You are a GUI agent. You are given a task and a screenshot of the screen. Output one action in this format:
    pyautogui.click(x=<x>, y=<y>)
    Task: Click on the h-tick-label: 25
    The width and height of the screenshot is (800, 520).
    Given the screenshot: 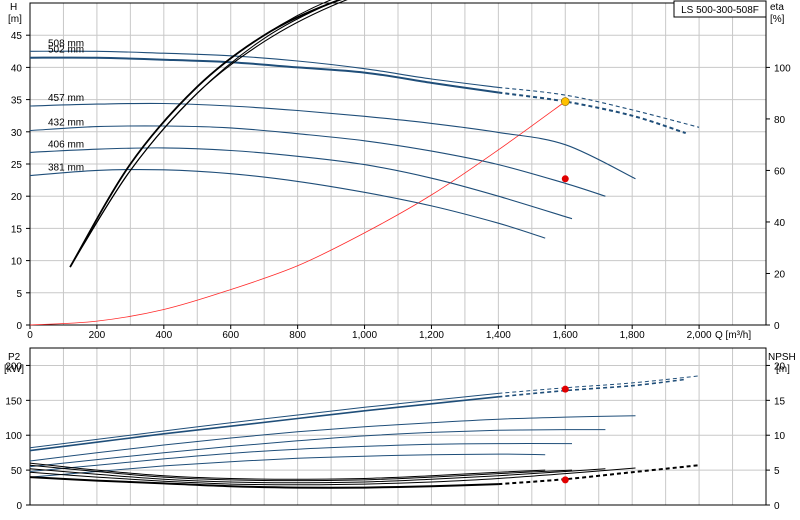 What is the action you would take?
    pyautogui.click(x=17, y=165)
    